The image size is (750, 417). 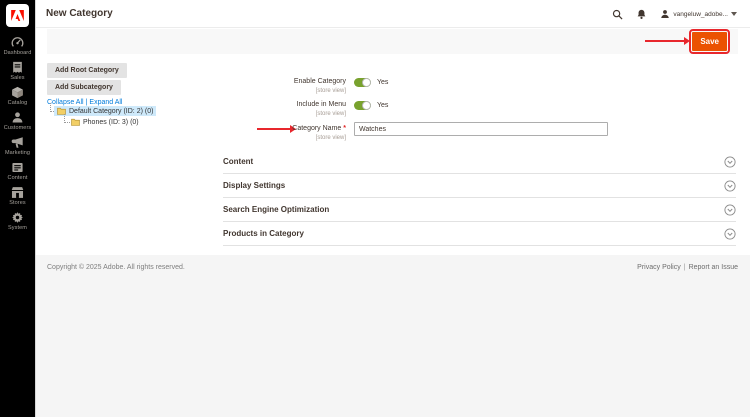 I want to click on marketing-icon, so click(x=17, y=142).